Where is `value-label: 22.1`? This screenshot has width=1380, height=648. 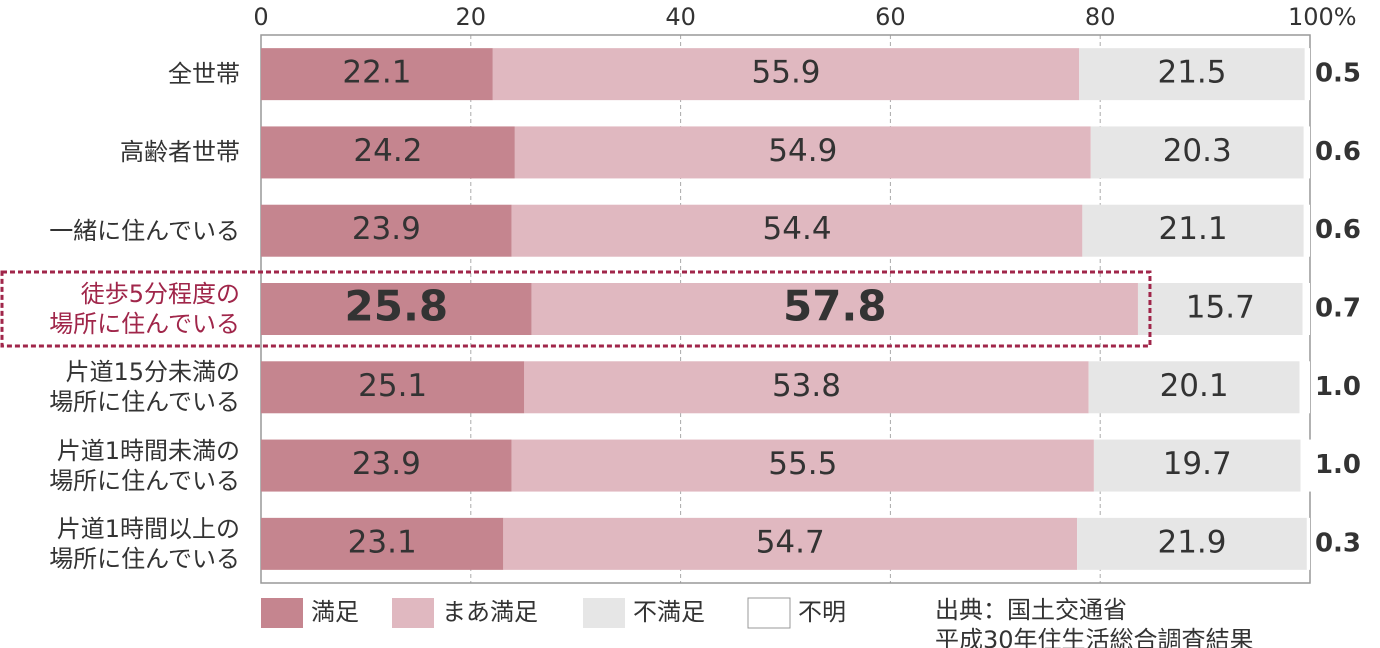 value-label: 22.1 is located at coordinates (376, 73).